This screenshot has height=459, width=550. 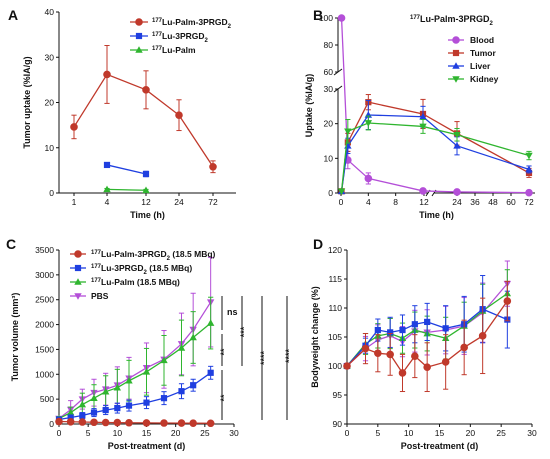 I want to click on panel-b-y-axis-label: Uptake (%IA/g), so click(x=309, y=106).